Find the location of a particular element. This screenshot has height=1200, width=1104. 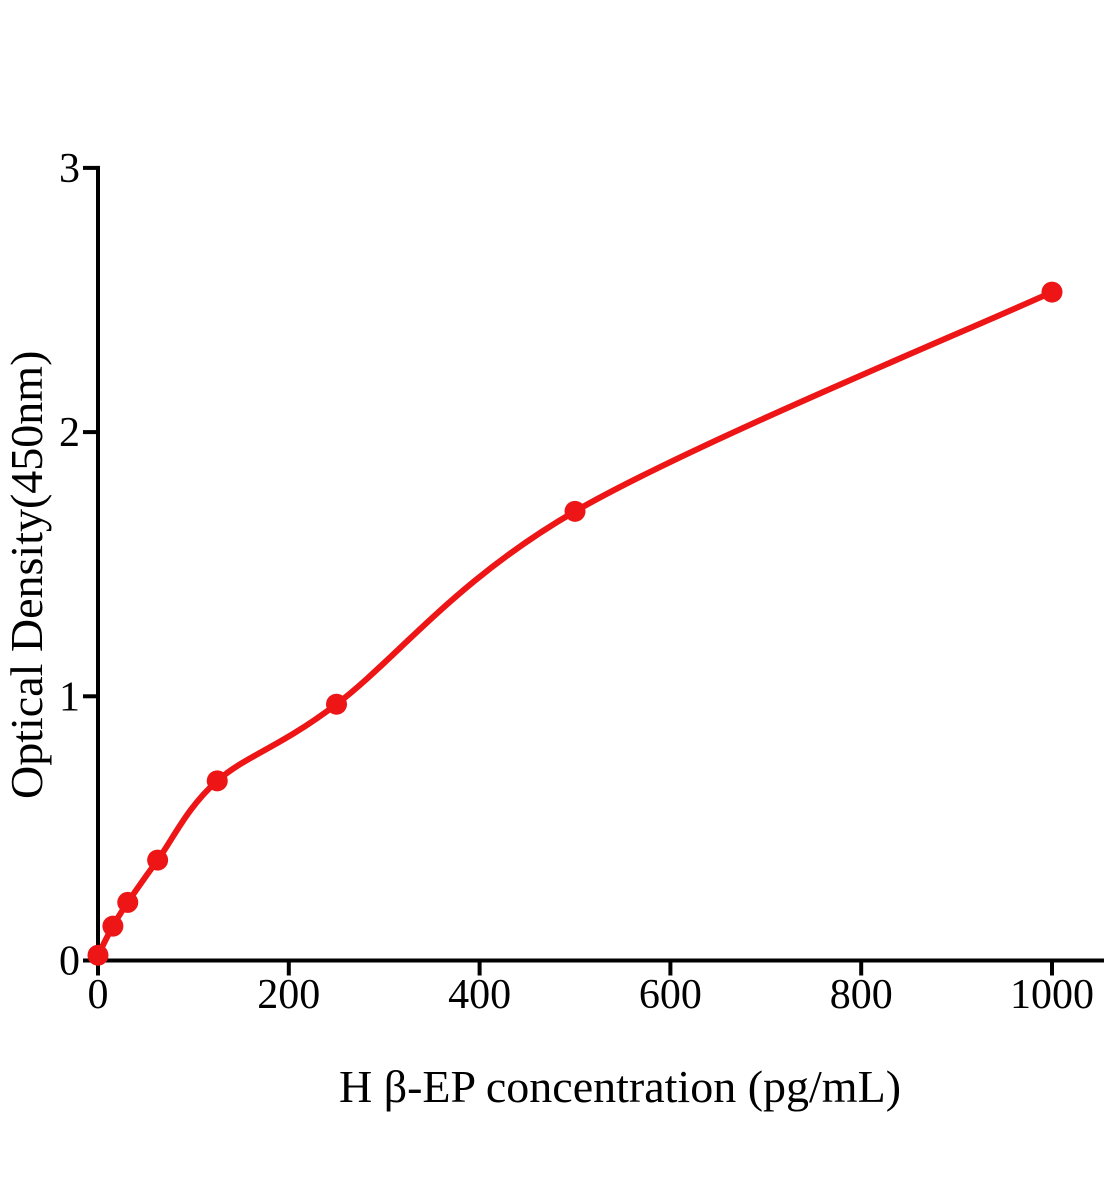

x-tick-label: 600 is located at coordinates (670, 995).